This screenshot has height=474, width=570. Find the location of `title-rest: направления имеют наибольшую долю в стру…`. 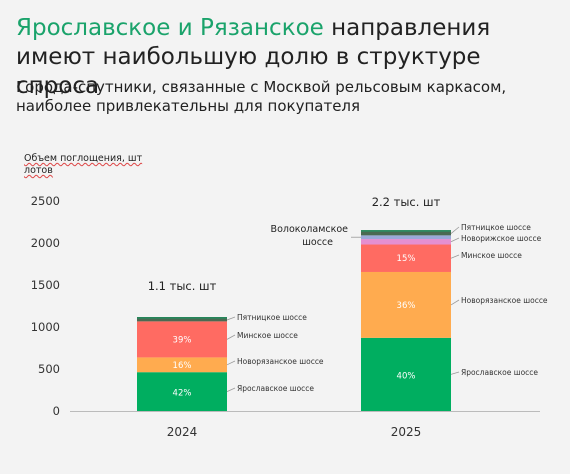

title-rest: направления имеют наибольшую долю в стру… is located at coordinates (253, 57).